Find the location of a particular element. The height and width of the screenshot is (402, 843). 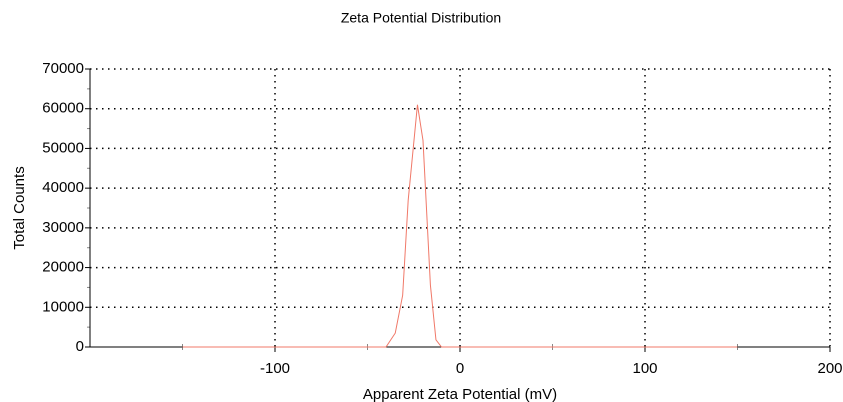

y-tick-label: 40000 is located at coordinates (63, 187).